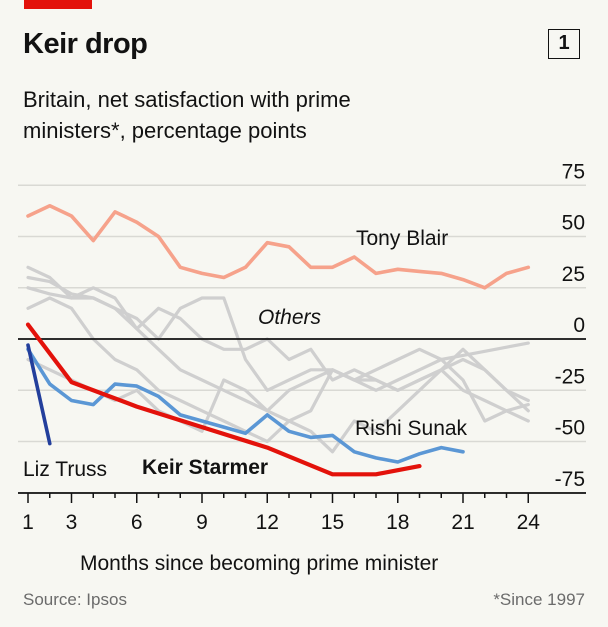  I want to click on label-others: Others, so click(290, 317).